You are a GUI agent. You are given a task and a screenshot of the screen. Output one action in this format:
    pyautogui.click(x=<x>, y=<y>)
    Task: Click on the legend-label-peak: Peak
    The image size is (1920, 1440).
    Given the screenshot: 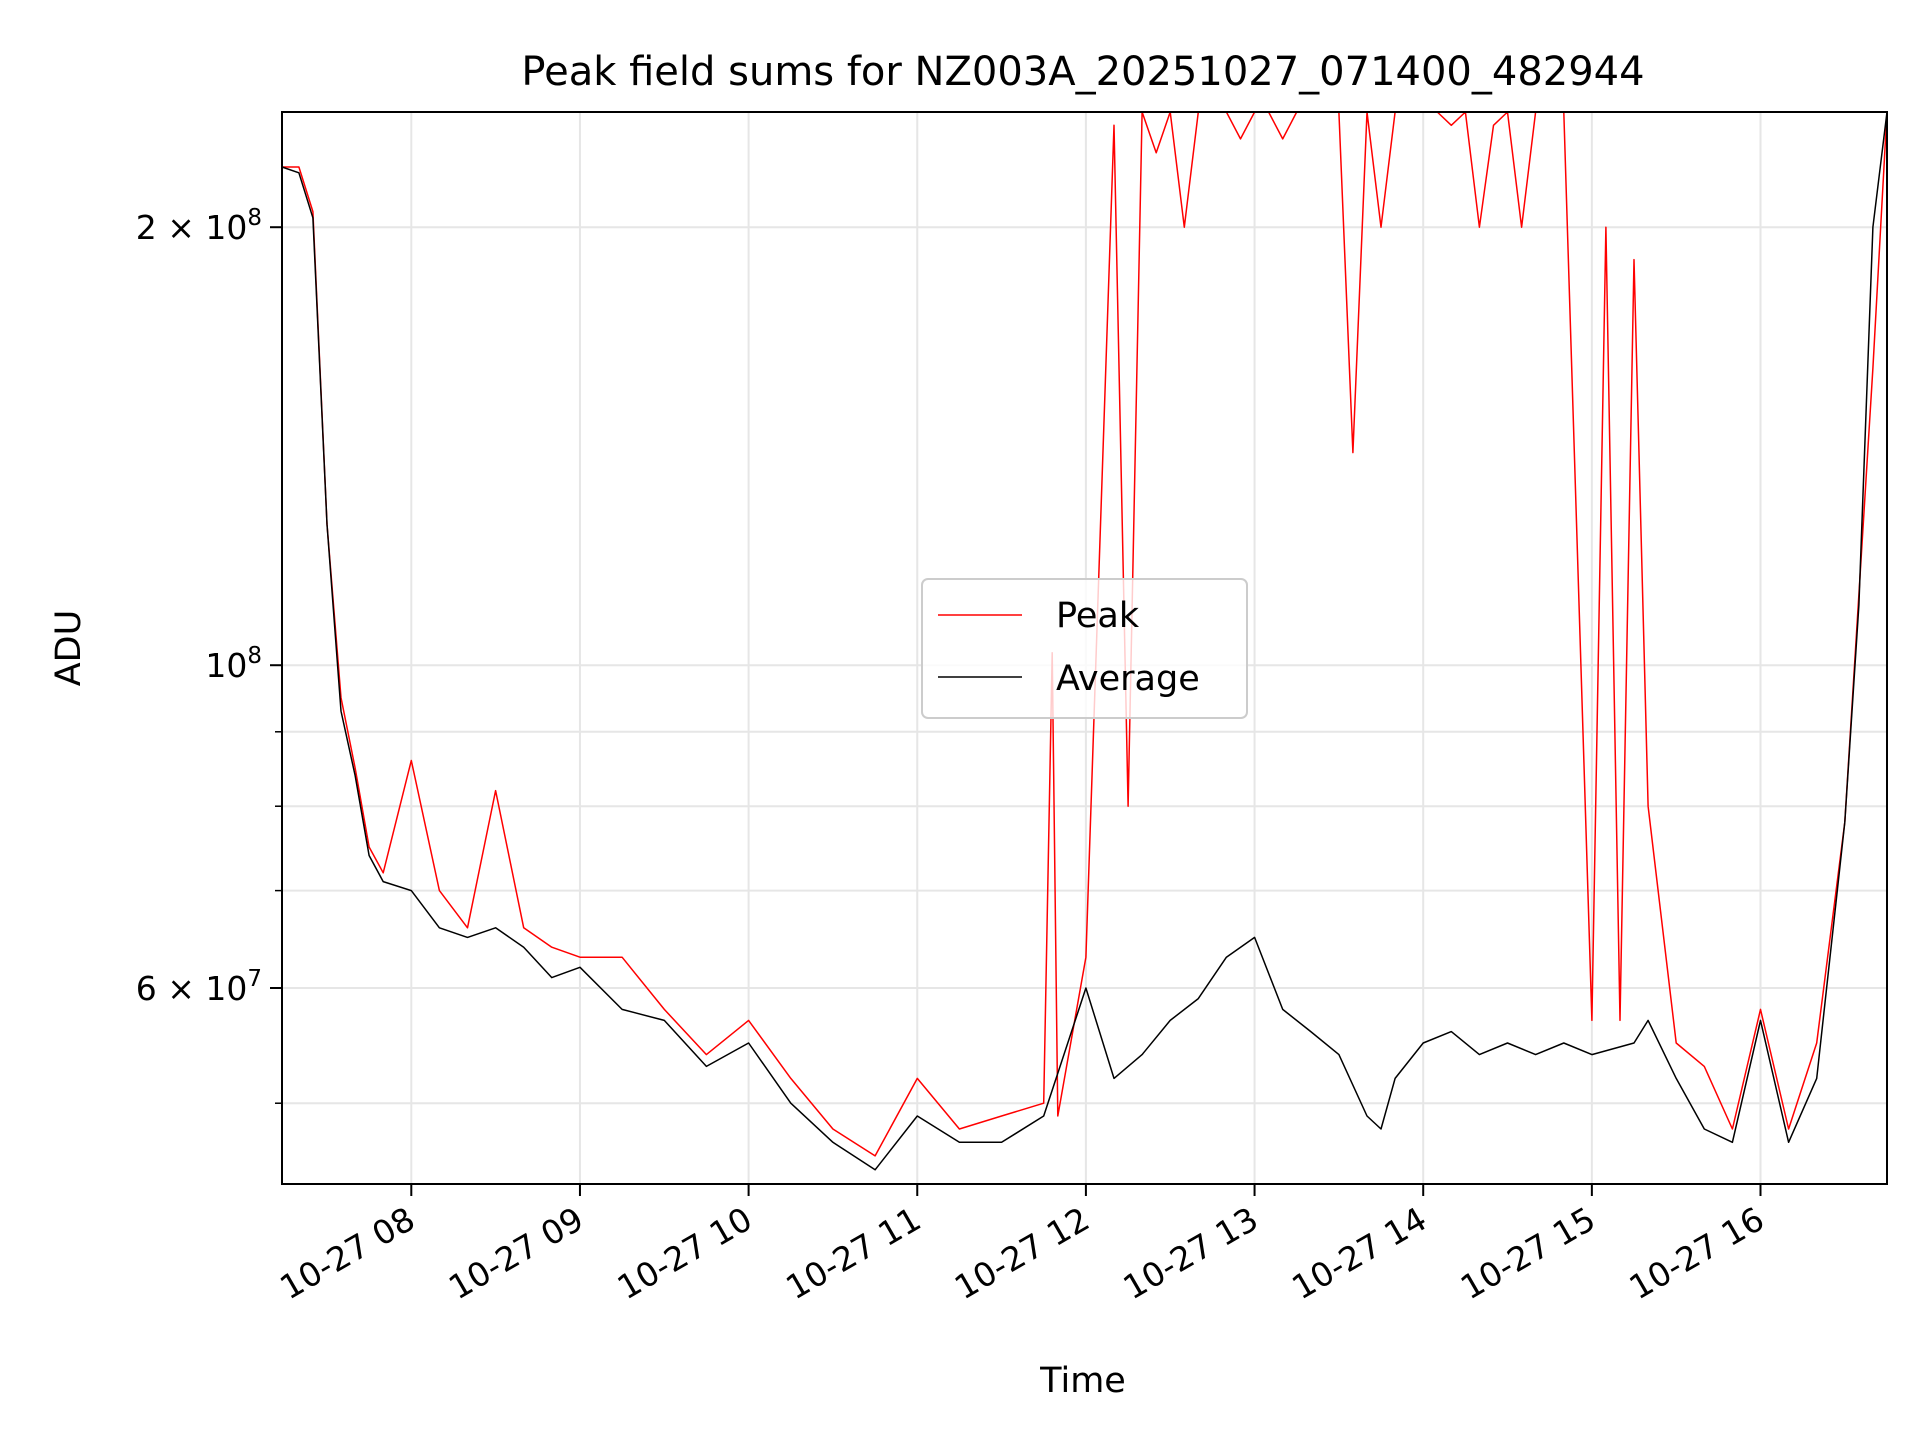 What is the action you would take?
    pyautogui.click(x=1098, y=616)
    